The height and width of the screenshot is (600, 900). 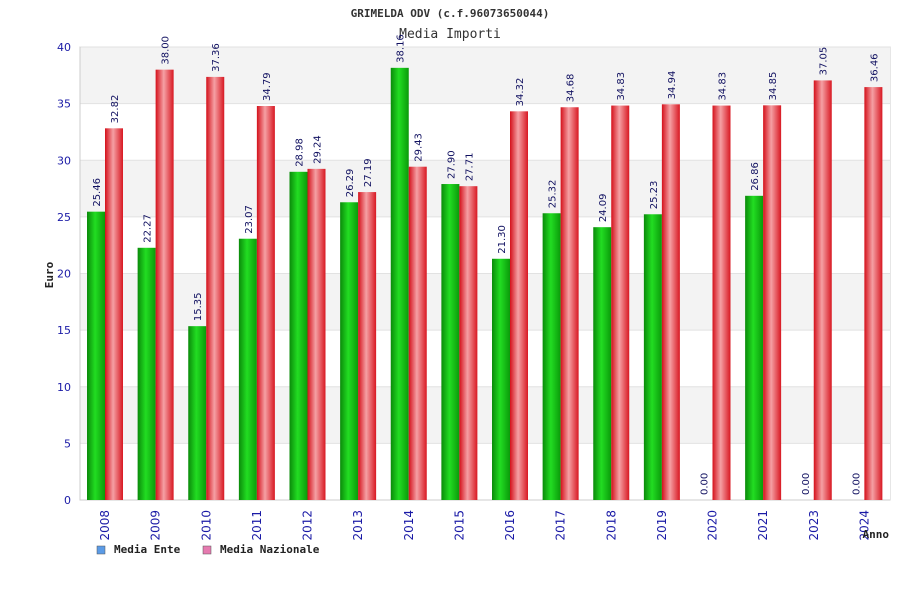 What do you see at coordinates (450, 13) in the screenshot?
I see `chart-title: GRIMELDA ODV (c.f.96073650044)` at bounding box center [450, 13].